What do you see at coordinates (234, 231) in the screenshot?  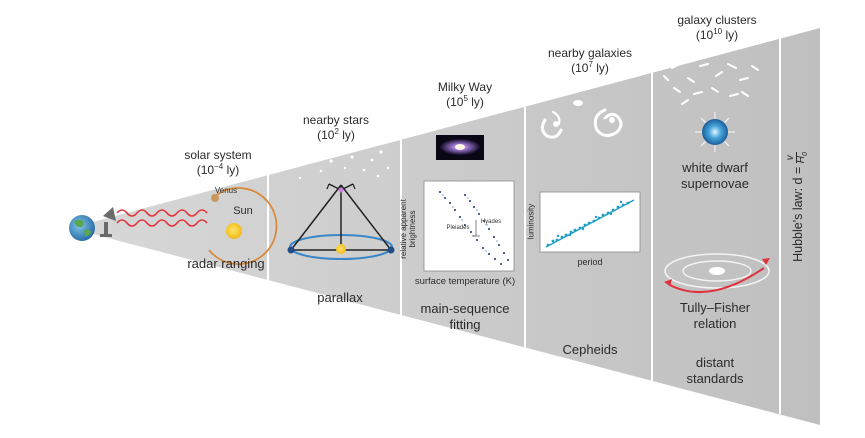 I see `sun-icon` at bounding box center [234, 231].